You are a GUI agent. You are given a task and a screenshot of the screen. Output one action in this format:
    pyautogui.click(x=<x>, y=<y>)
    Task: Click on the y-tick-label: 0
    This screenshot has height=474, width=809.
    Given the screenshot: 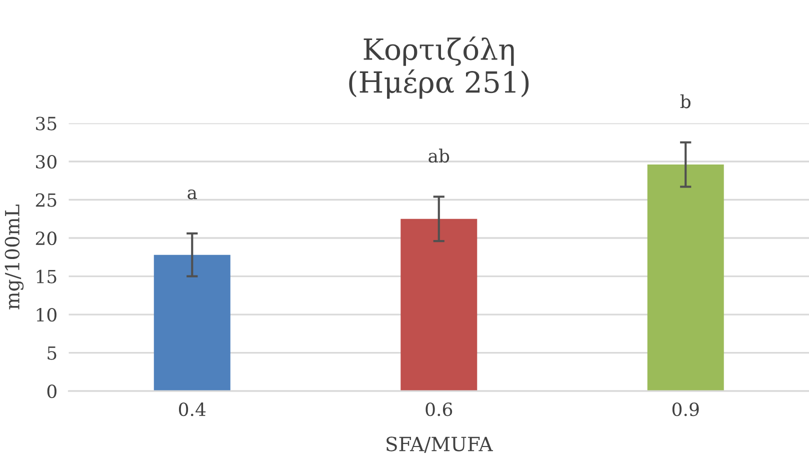 What is the action you would take?
    pyautogui.click(x=51, y=391)
    